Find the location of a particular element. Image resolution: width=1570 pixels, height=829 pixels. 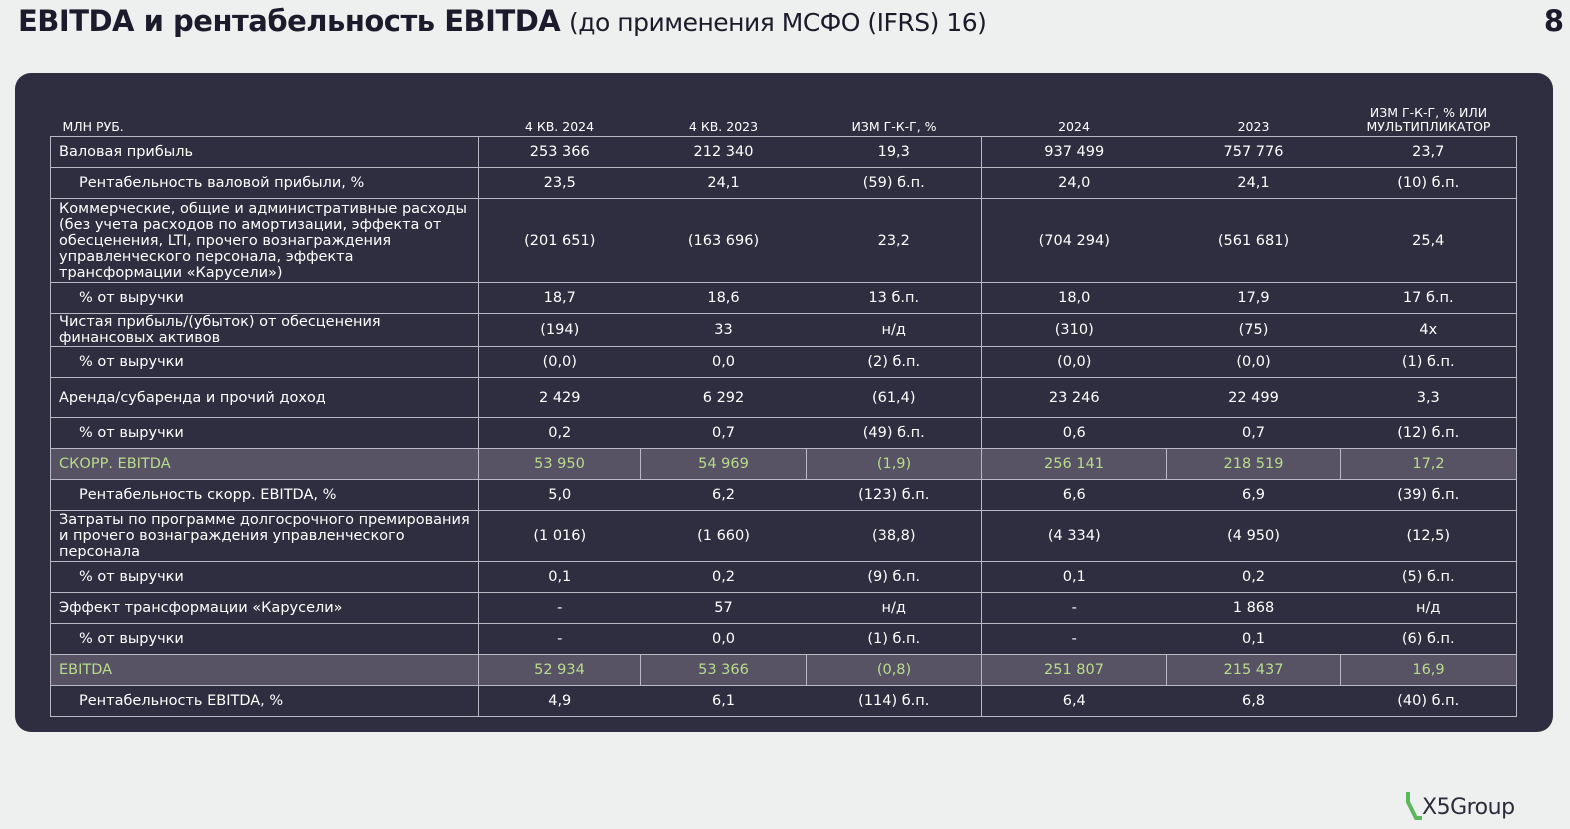

cell: (4 950) is located at coordinates (1253, 536).